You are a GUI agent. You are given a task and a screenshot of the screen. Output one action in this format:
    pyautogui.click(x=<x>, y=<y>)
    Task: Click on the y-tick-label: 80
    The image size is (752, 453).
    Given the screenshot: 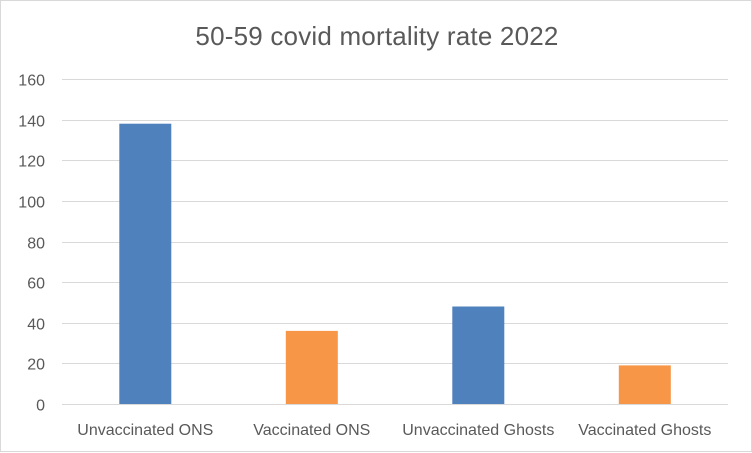 What is the action you would take?
    pyautogui.click(x=36, y=244)
    